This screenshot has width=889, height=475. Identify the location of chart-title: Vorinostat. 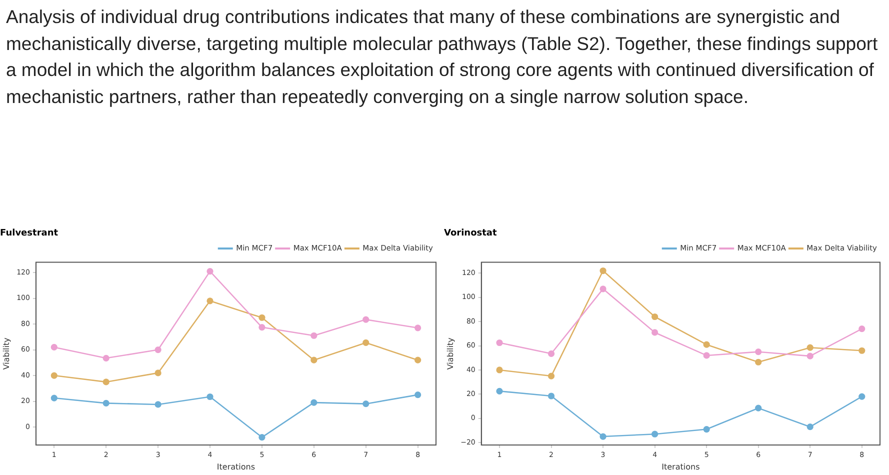
(471, 233).